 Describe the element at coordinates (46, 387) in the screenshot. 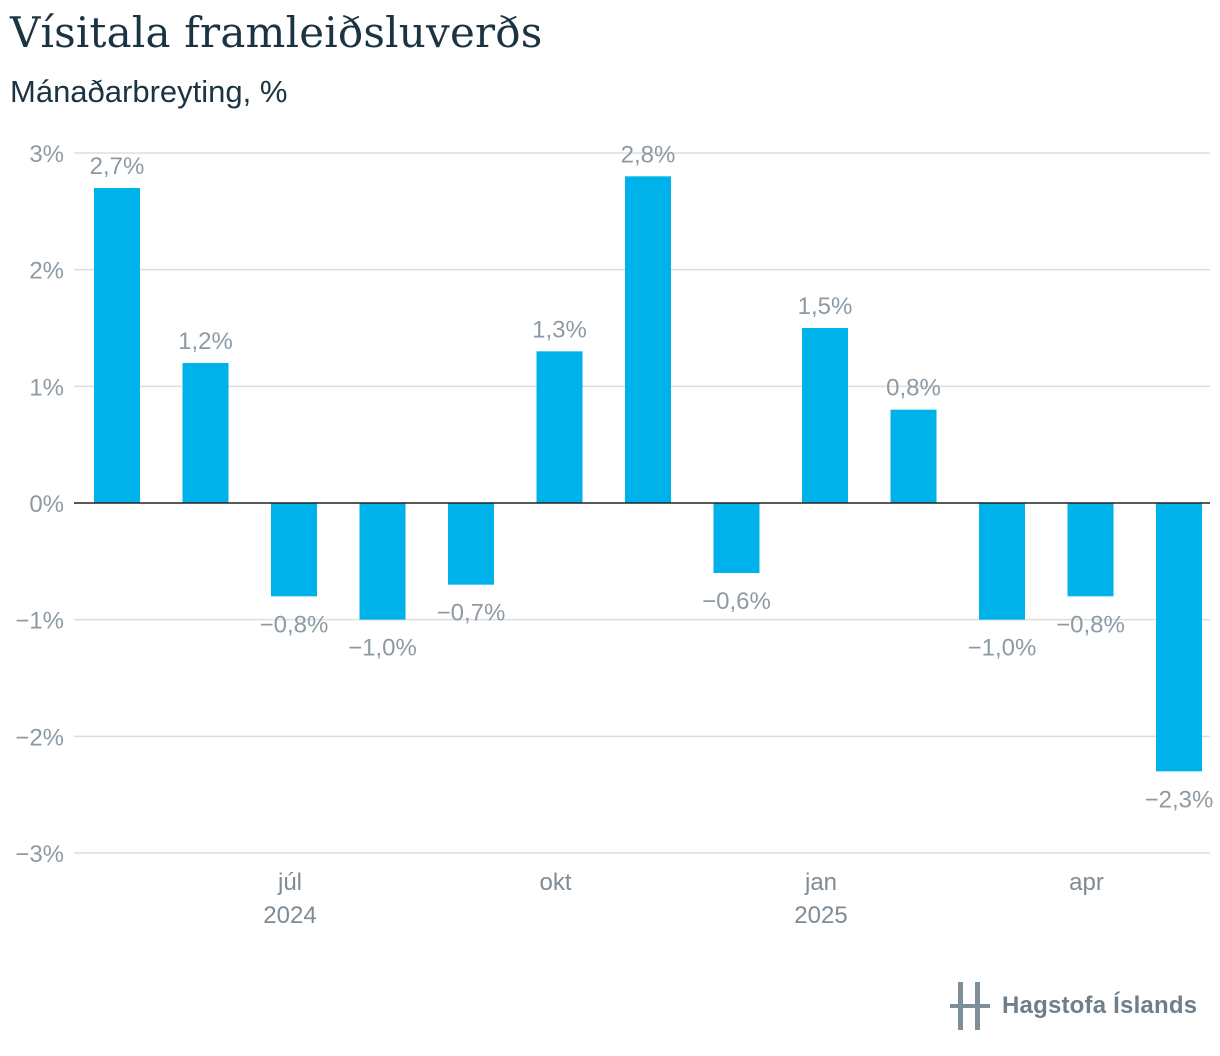

I see `y-tick-label: 1%` at that location.